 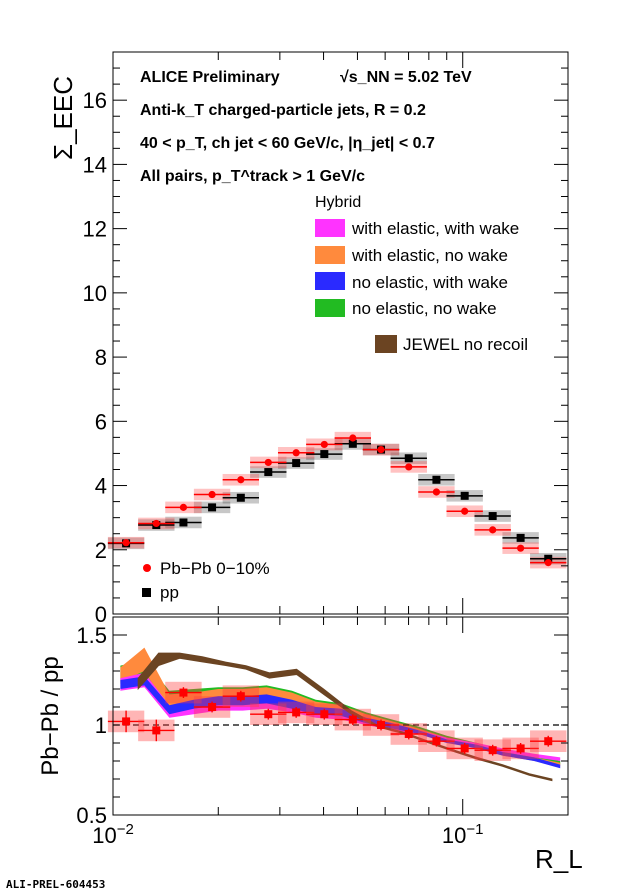 I want to click on top-y-tick-label: 4, so click(x=101, y=486).